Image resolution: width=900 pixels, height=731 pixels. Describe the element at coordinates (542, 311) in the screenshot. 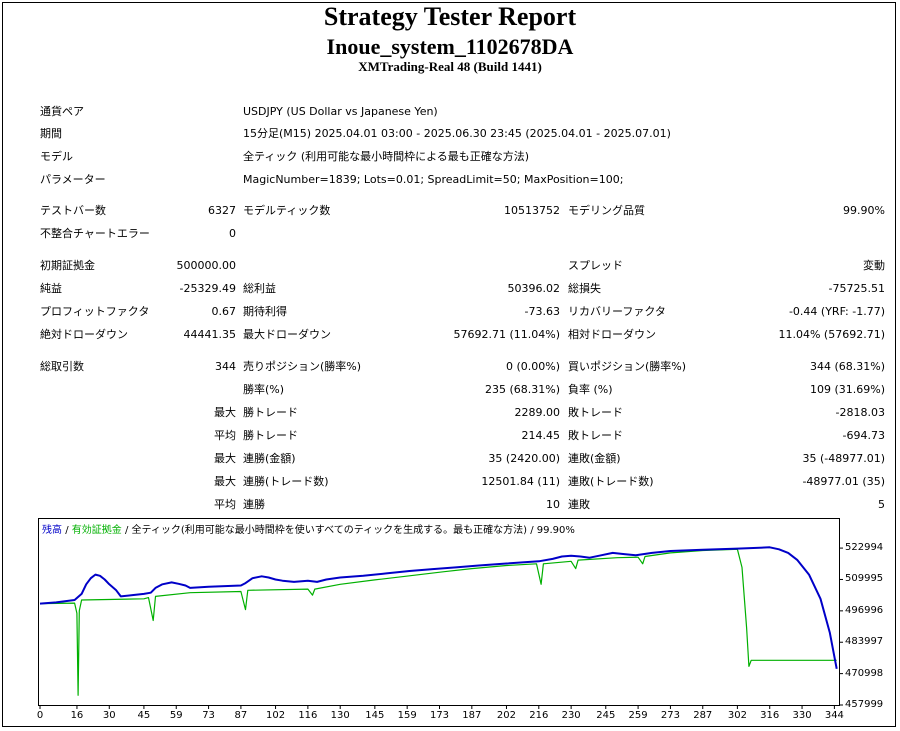

I see `expected-value: -73.63` at that location.